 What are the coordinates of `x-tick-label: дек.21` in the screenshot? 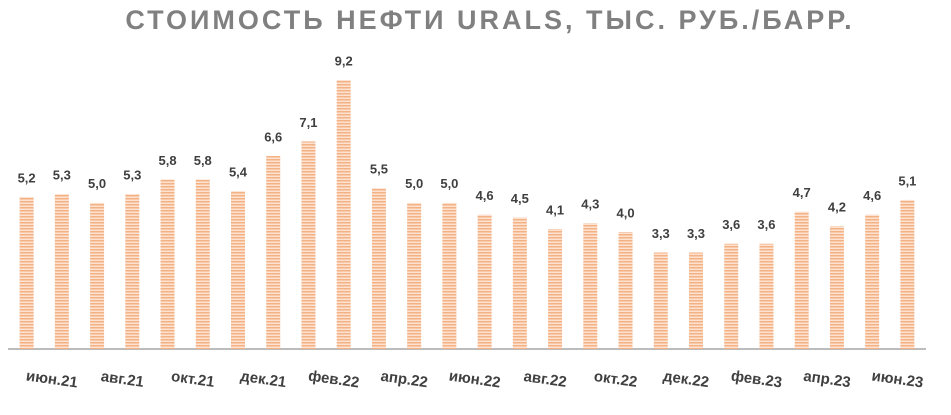 It's located at (263, 379).